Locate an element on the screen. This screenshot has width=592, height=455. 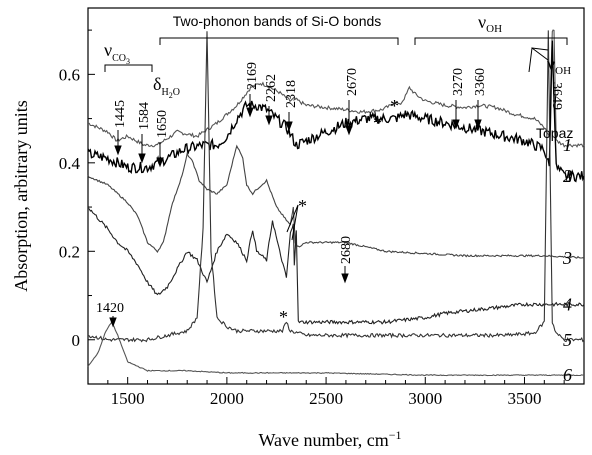
series-number-label: 6 is located at coordinates (567, 375).